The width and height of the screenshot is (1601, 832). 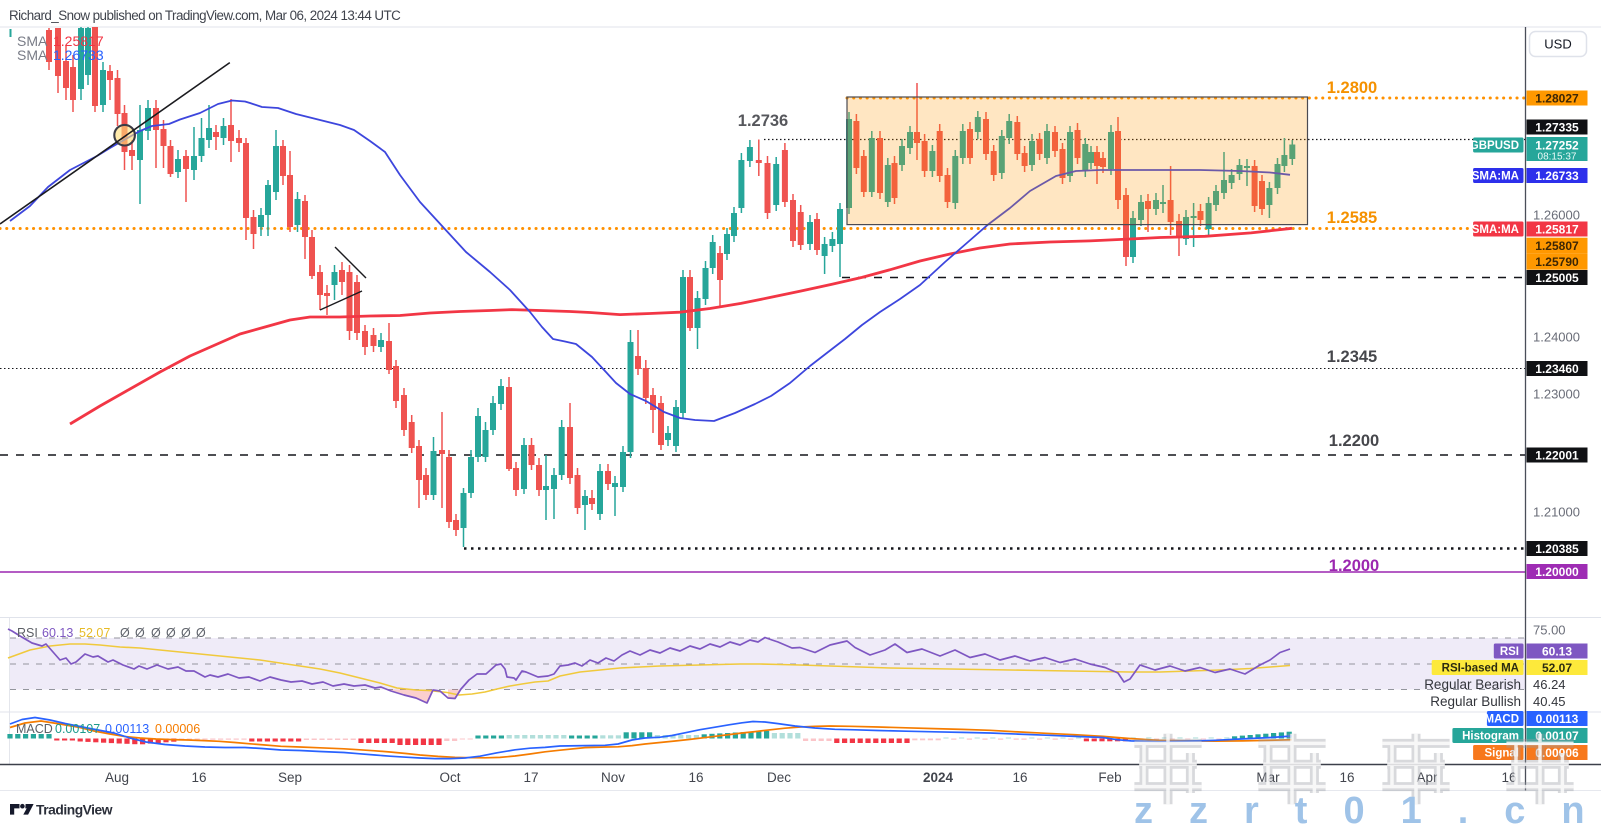 I want to click on svg-text: Dec, so click(x=779, y=777).